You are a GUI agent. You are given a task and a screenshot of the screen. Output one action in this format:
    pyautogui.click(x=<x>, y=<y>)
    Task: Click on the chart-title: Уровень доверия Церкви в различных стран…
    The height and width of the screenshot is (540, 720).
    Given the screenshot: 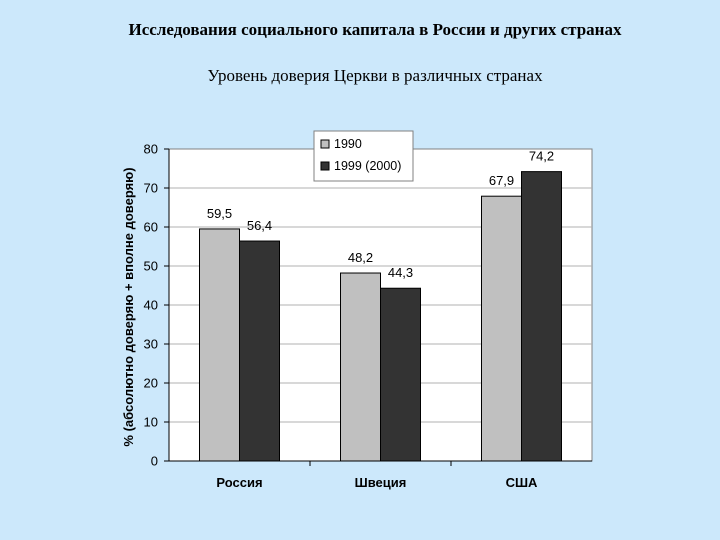 What is the action you would take?
    pyautogui.click(x=375, y=75)
    